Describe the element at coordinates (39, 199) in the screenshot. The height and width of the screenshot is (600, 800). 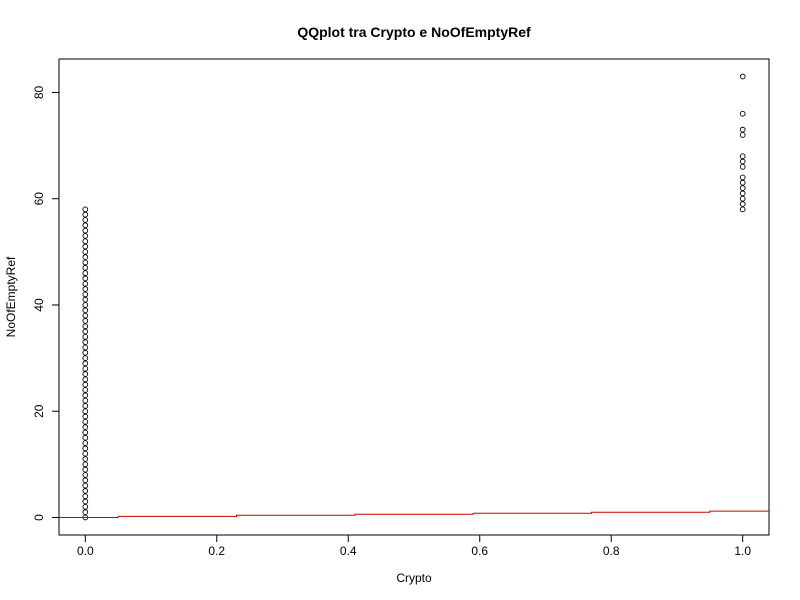
I see `y-tick-label: 60` at that location.